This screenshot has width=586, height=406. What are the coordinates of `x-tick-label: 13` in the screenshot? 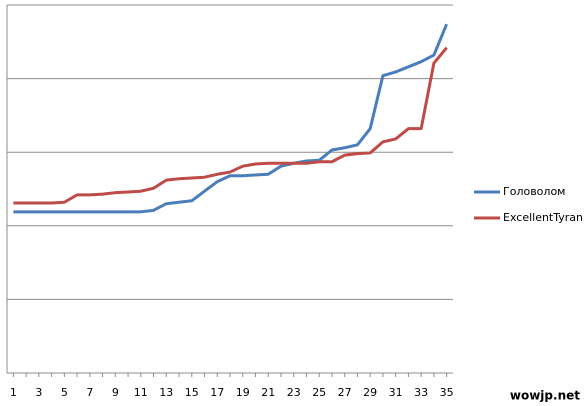 It's located at (166, 392).